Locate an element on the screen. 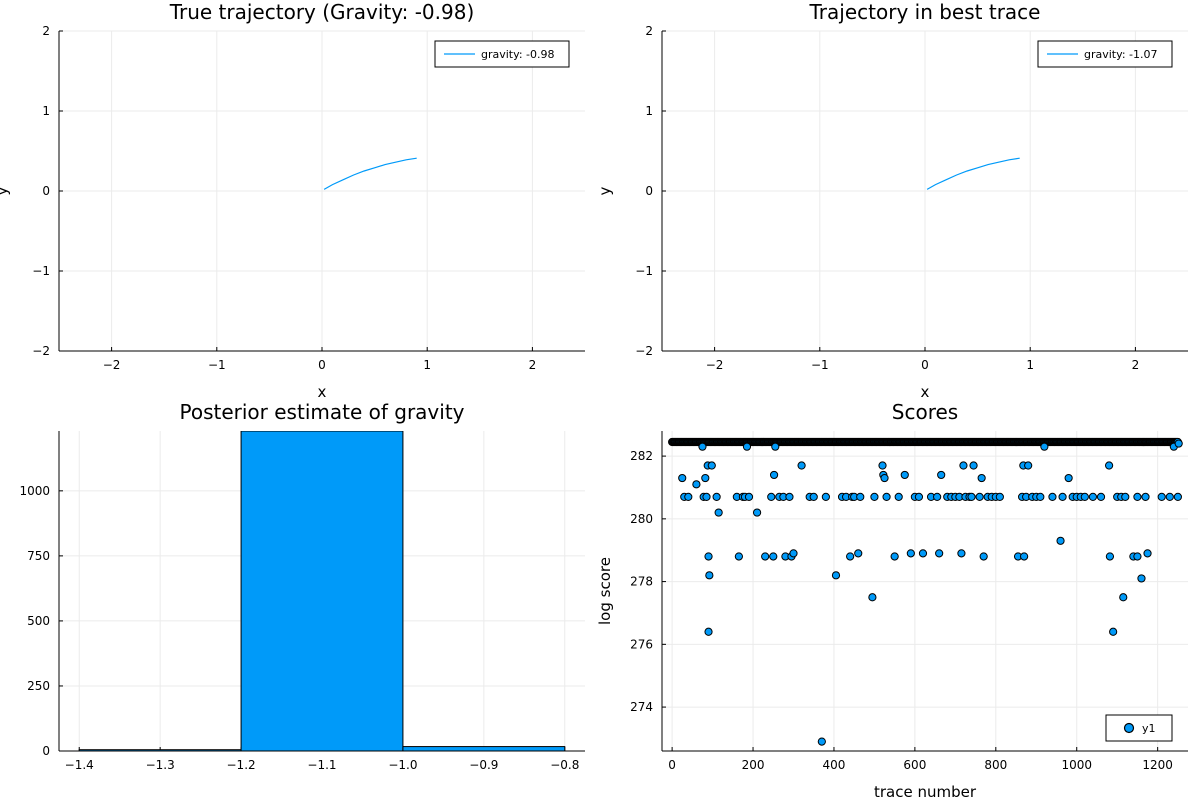 This screenshot has width=1200, height=800. y-tick-label: 278 is located at coordinates (641, 582).